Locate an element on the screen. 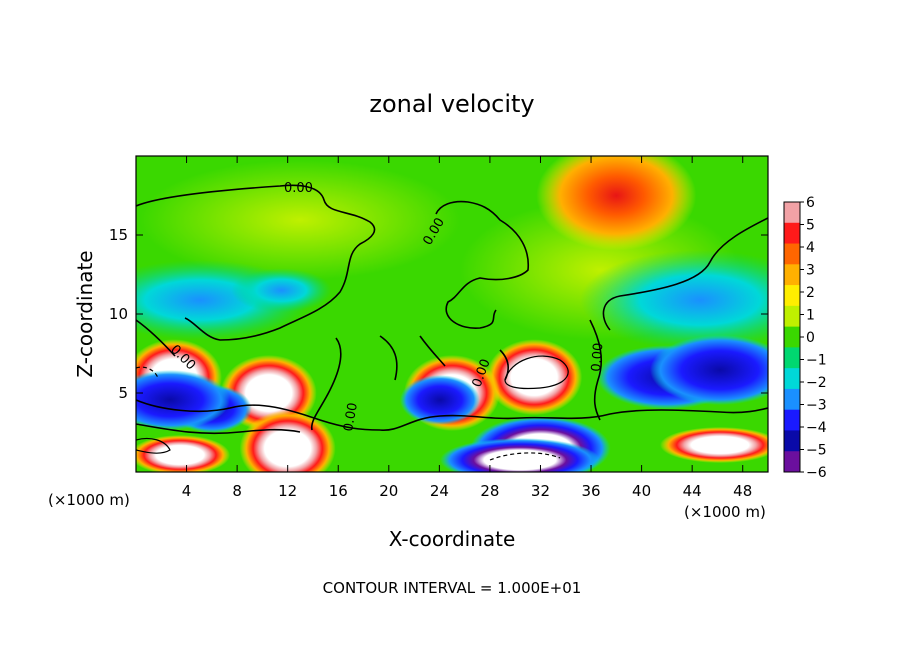 This screenshot has width=904, height=654. x-tick-label: 32 is located at coordinates (540, 491).